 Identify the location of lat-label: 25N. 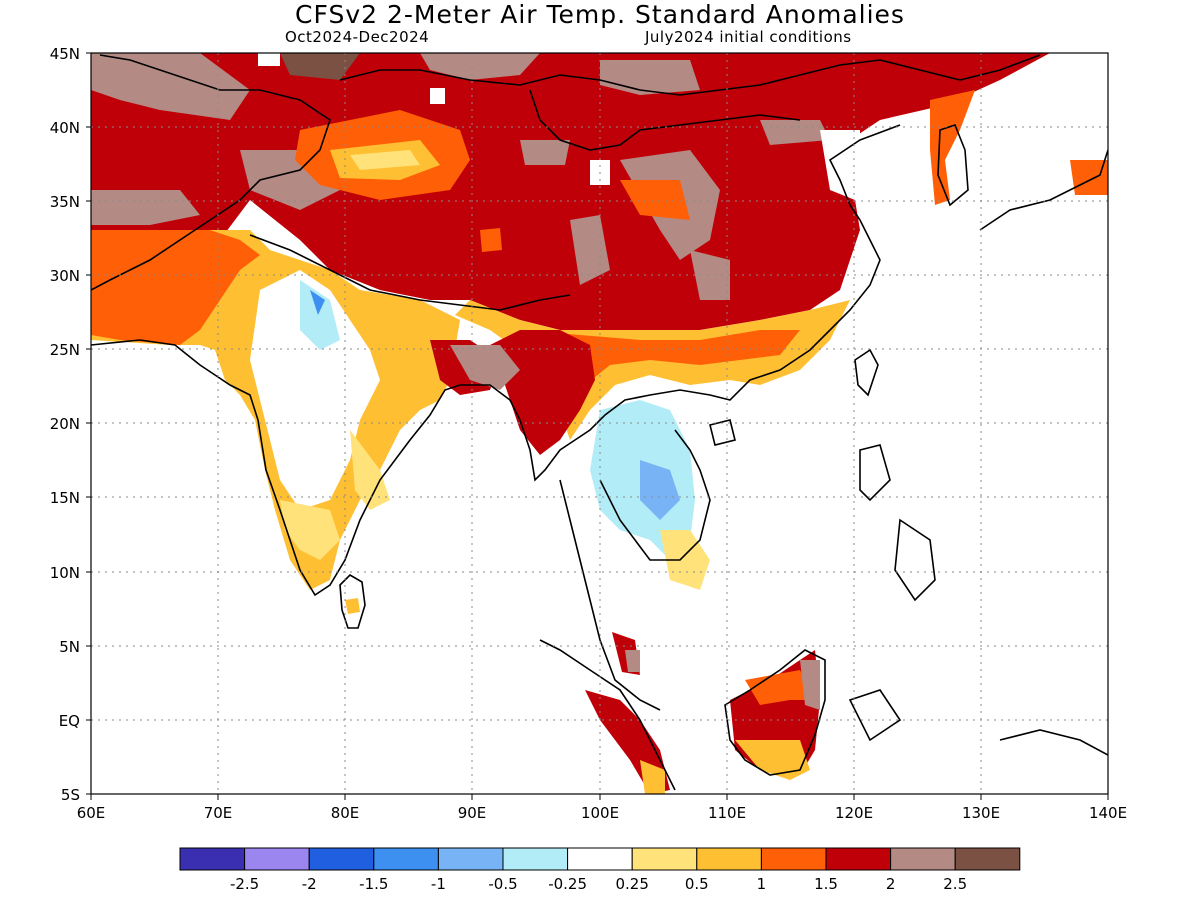
(65, 350).